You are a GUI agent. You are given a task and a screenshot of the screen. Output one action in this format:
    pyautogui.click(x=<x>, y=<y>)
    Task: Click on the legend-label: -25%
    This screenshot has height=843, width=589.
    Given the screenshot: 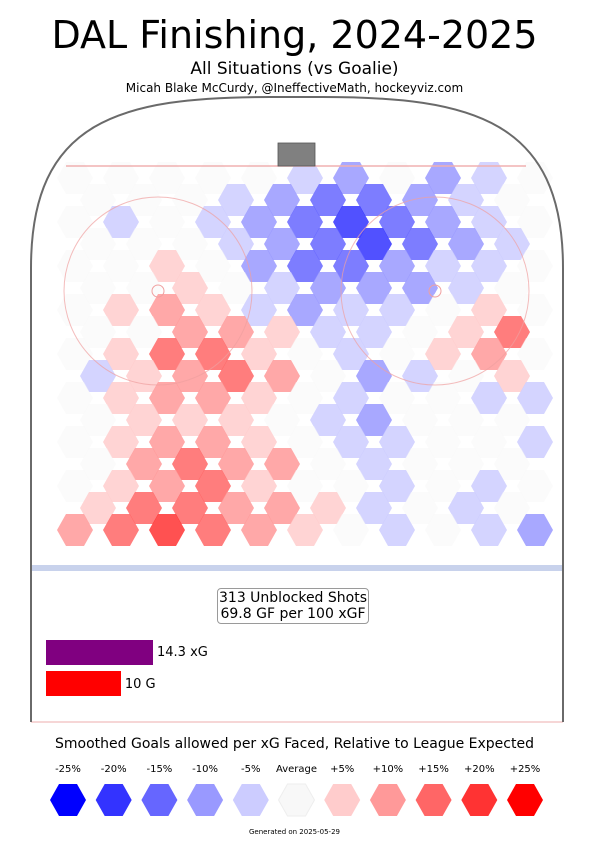 What is the action you would take?
    pyautogui.click(x=68, y=769)
    